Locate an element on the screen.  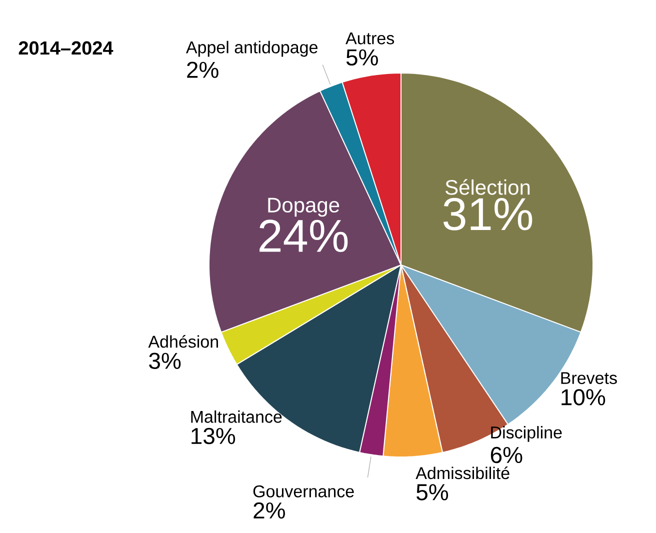
slice-label: Adhésion is located at coordinates (183, 341).